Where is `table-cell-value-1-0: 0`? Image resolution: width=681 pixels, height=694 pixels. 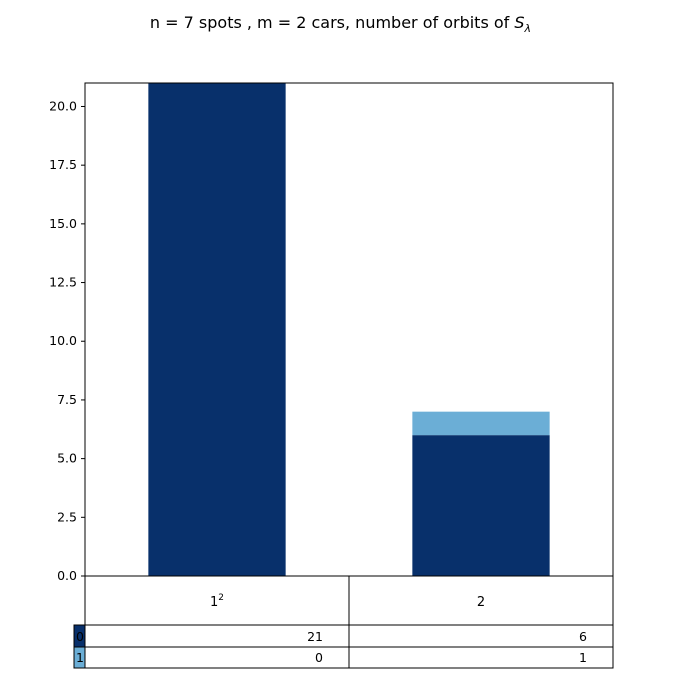
table-cell-value-1-0: 0 is located at coordinates (319, 657).